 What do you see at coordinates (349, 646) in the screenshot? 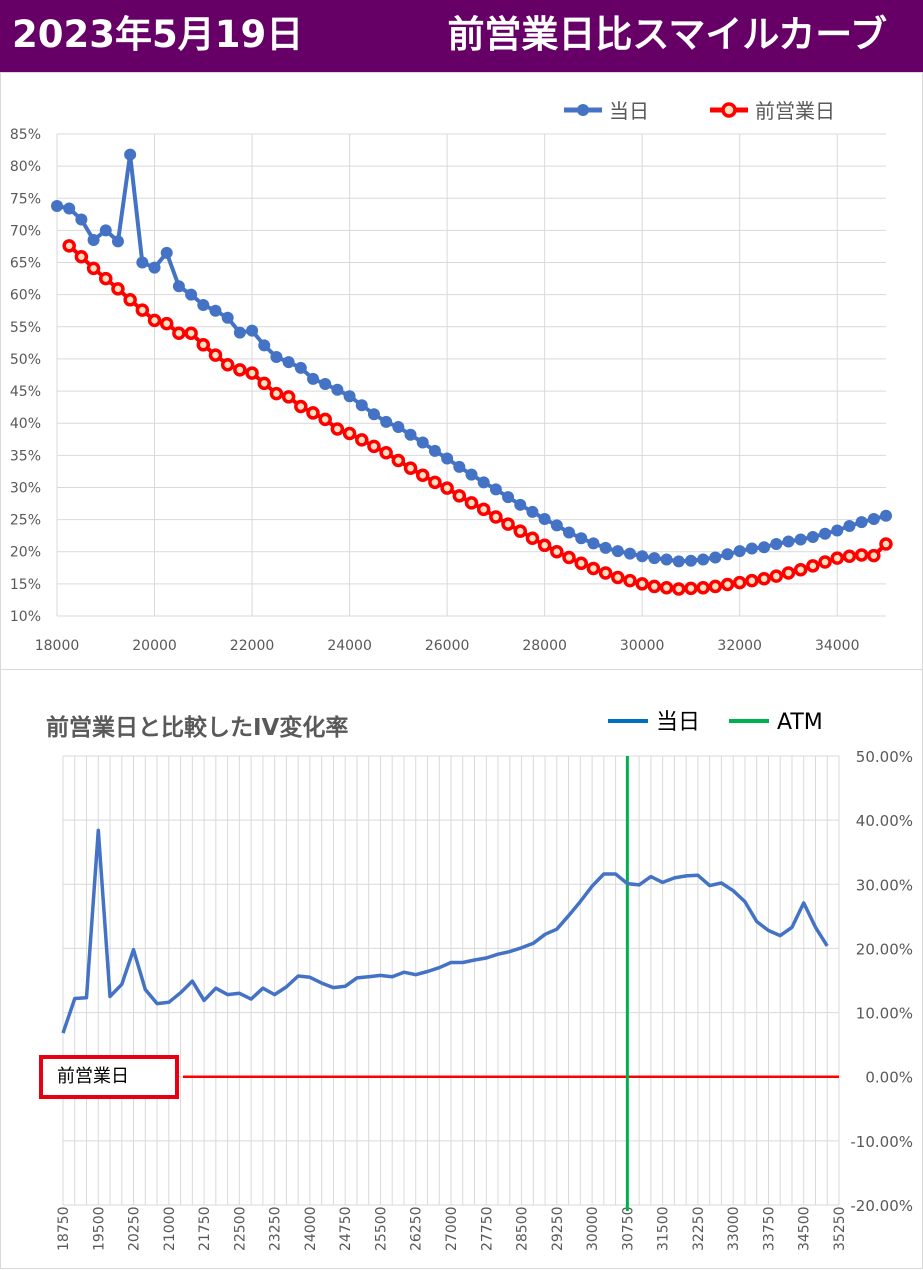
I see `x-tick-label: 24000` at bounding box center [349, 646].